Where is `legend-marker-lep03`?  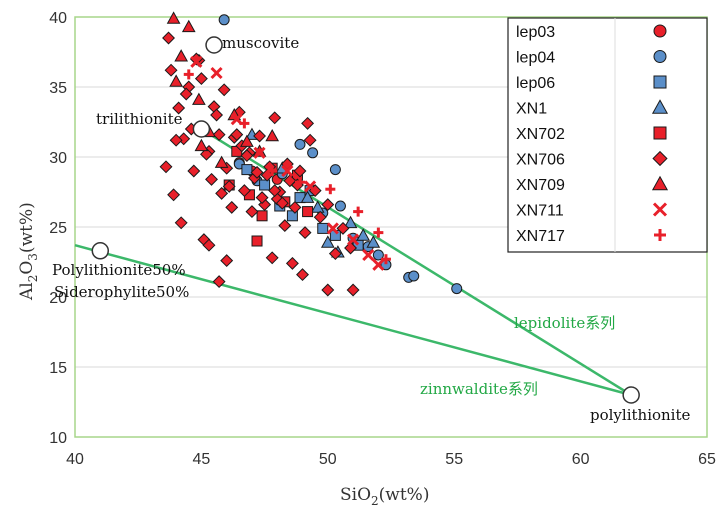
legend-marker-lep03 is located at coordinates (660, 31).